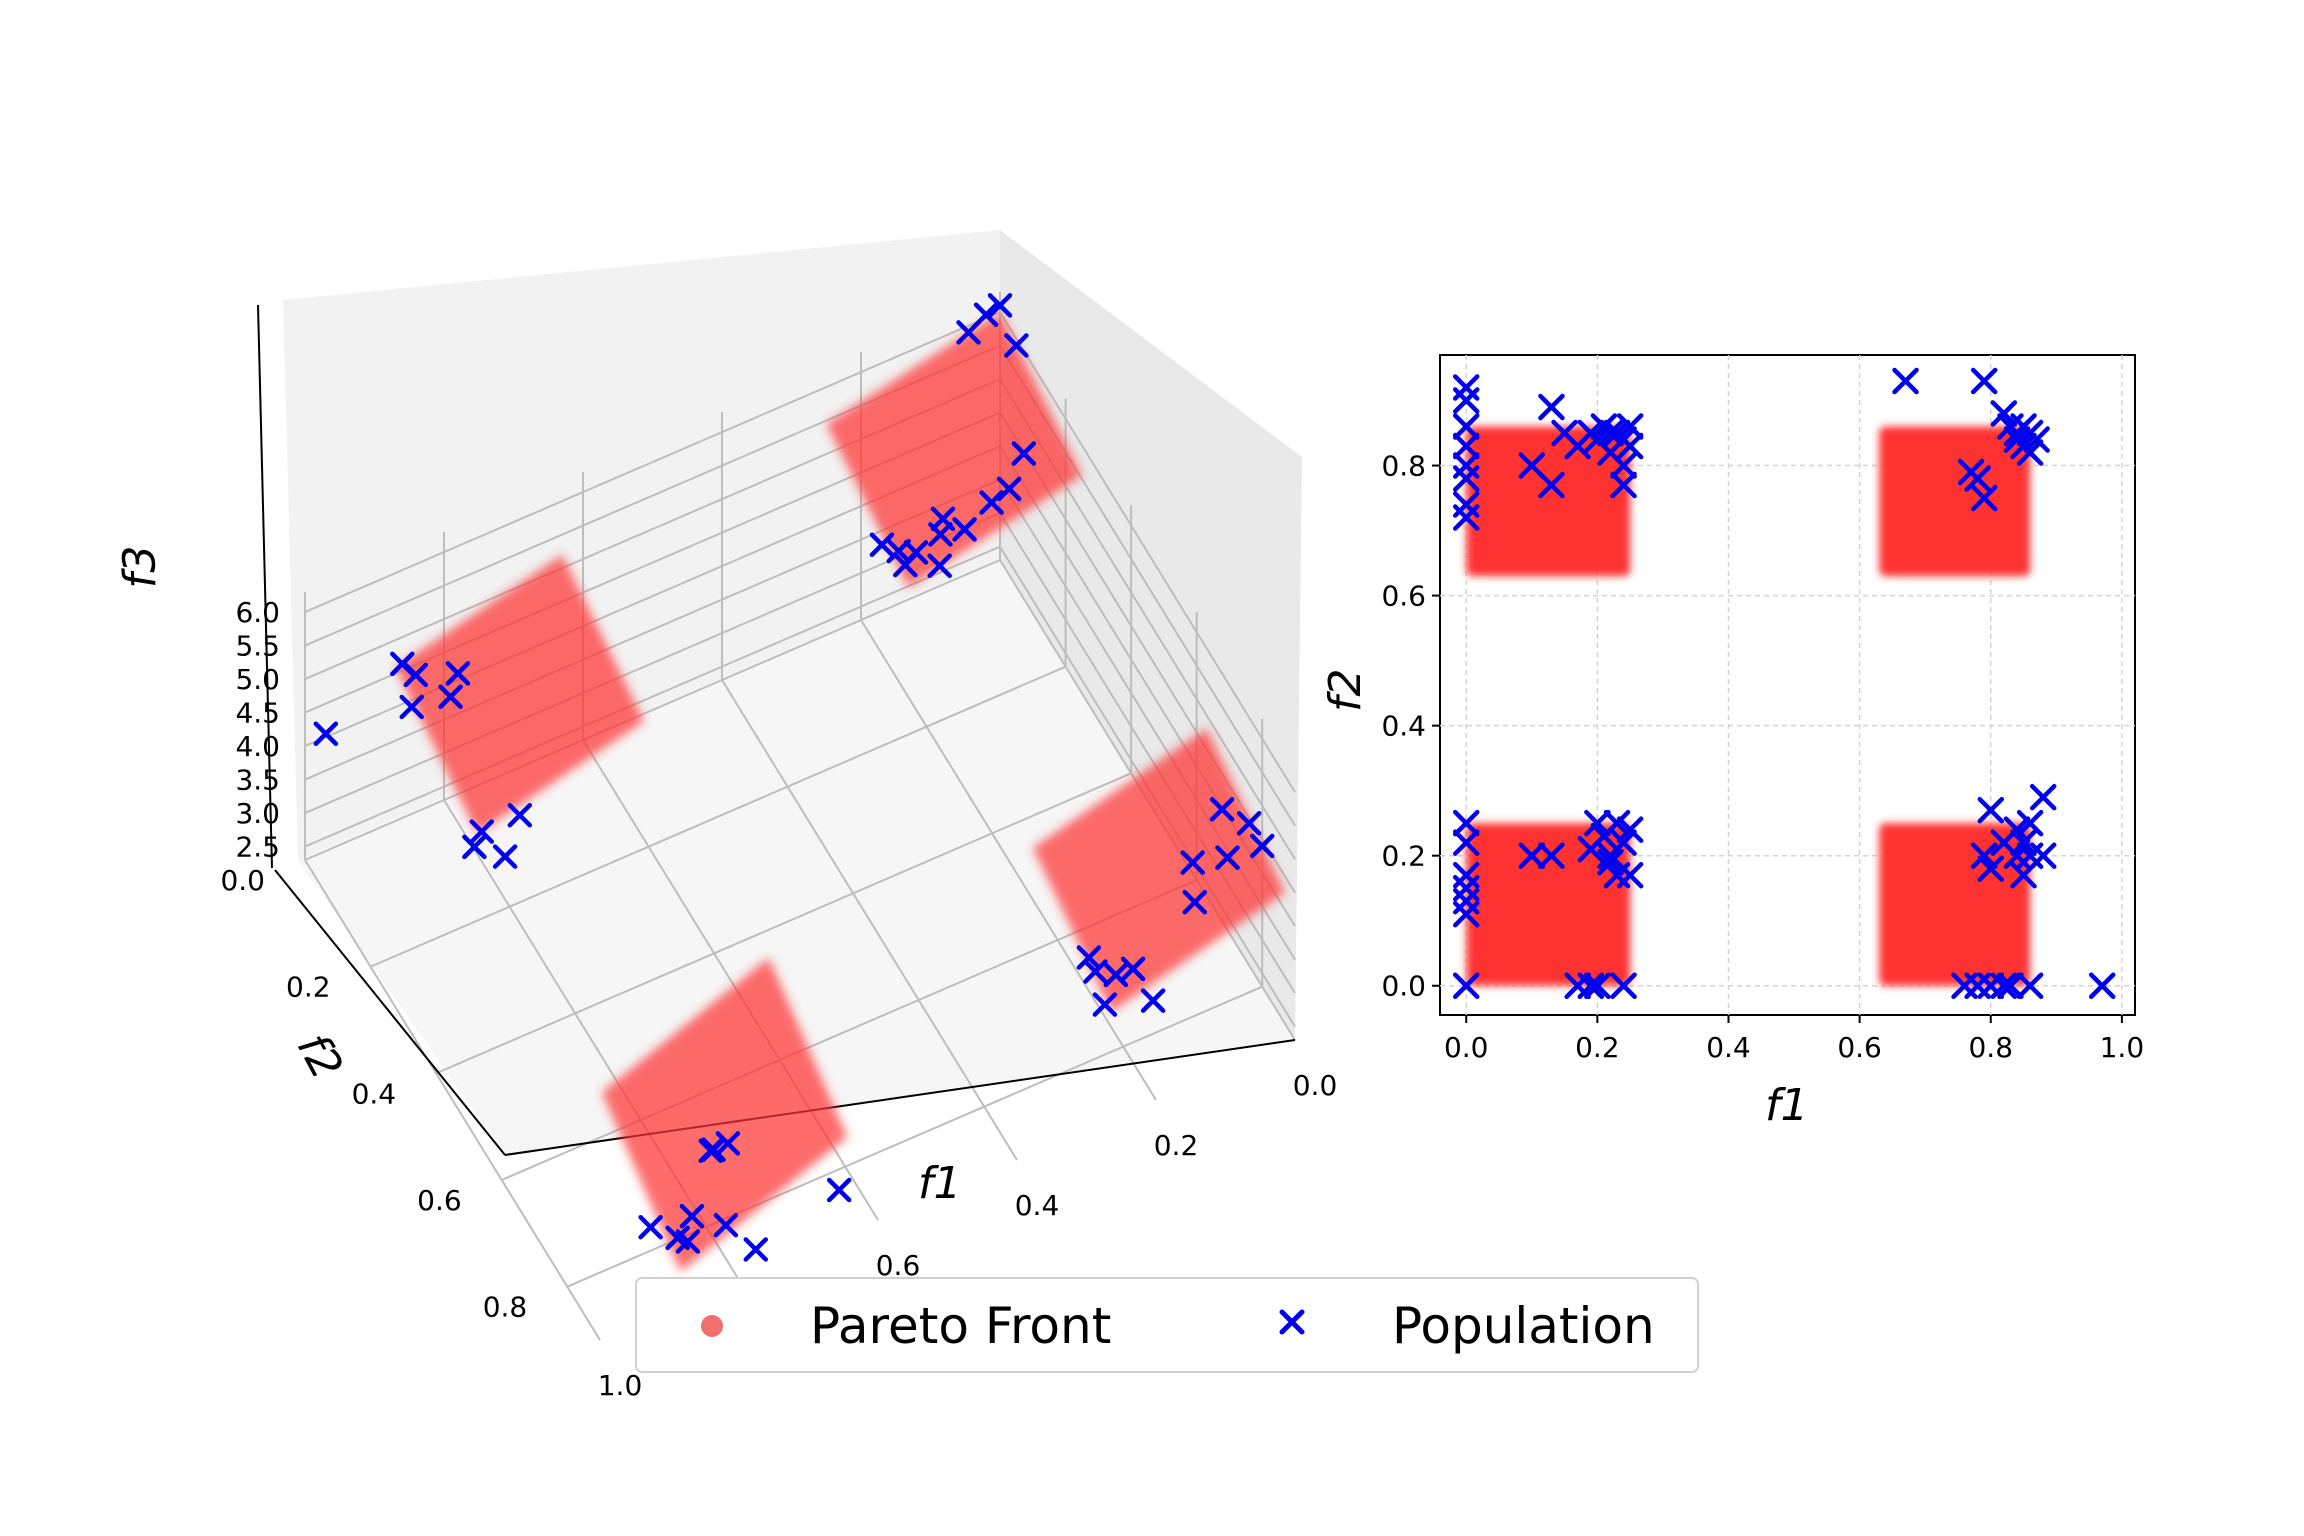 This screenshot has height=1536, width=2304. What do you see at coordinates (652, 710) in the screenshot?
I see `grid-floor-f2` at bounding box center [652, 710].